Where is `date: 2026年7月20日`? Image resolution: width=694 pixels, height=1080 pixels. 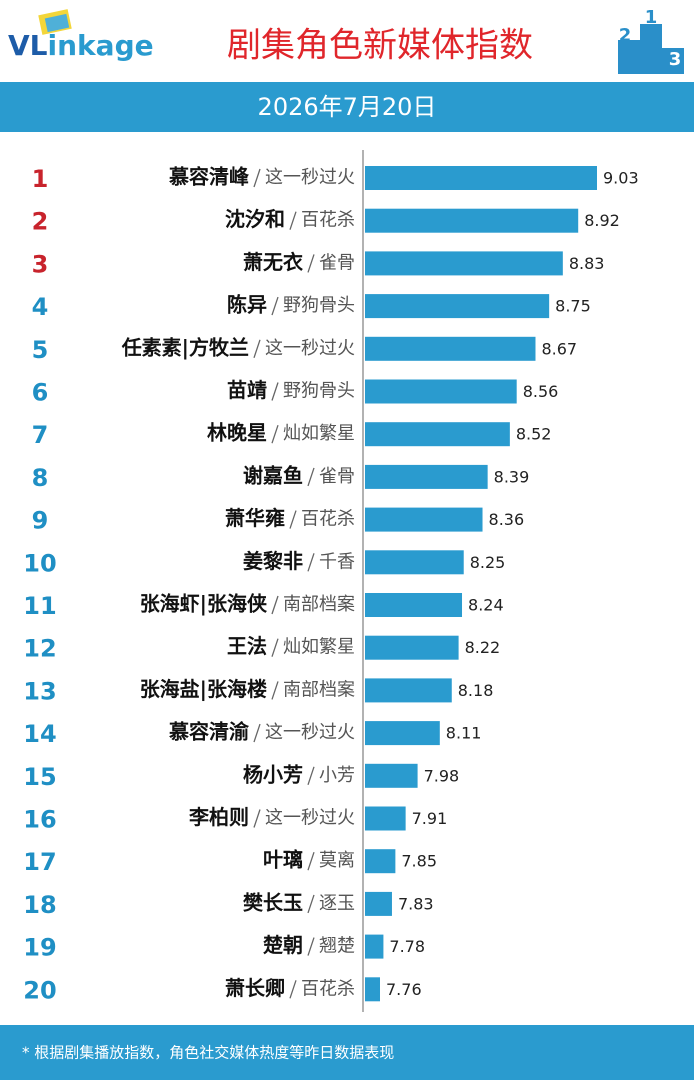
date: 2026年7月20日 is located at coordinates (347, 107).